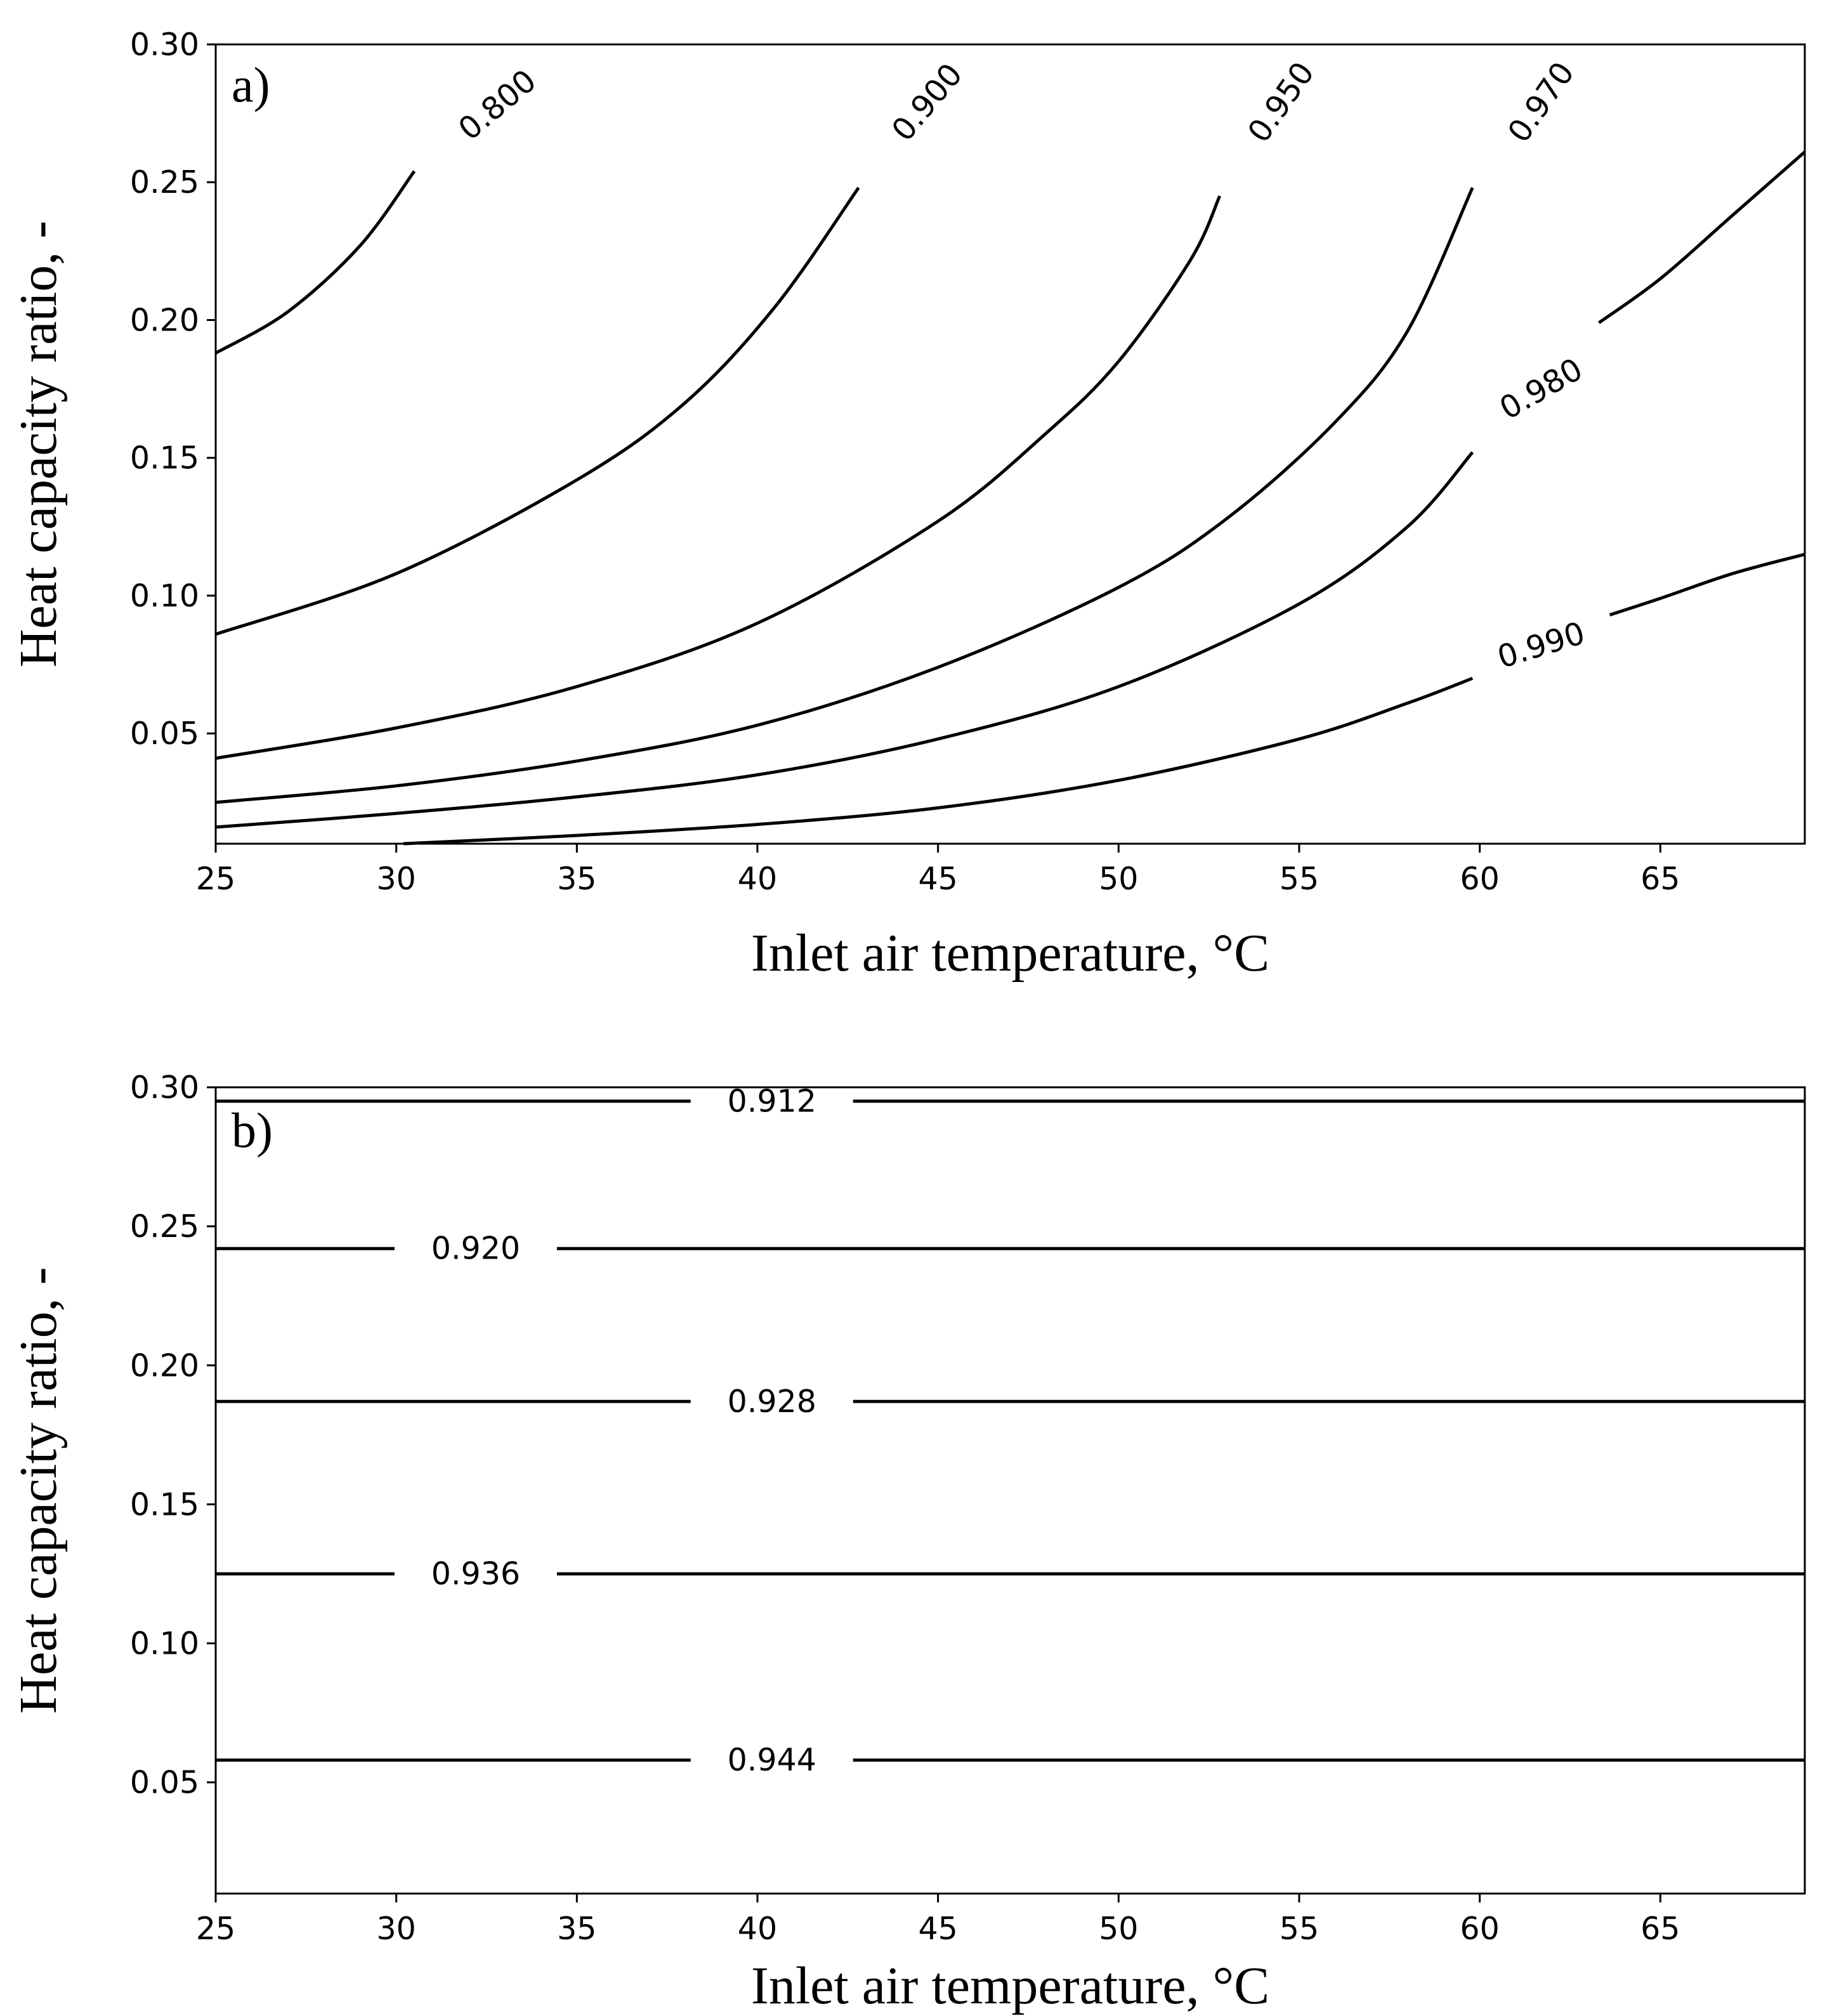 The height and width of the screenshot is (2016, 1827). I want to click on panel-b-x-tick-label: 65, so click(1660, 1929).